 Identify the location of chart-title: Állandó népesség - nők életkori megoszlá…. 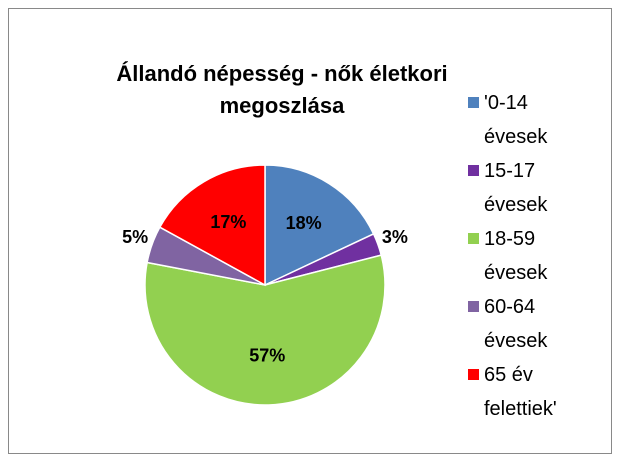
(282, 89).